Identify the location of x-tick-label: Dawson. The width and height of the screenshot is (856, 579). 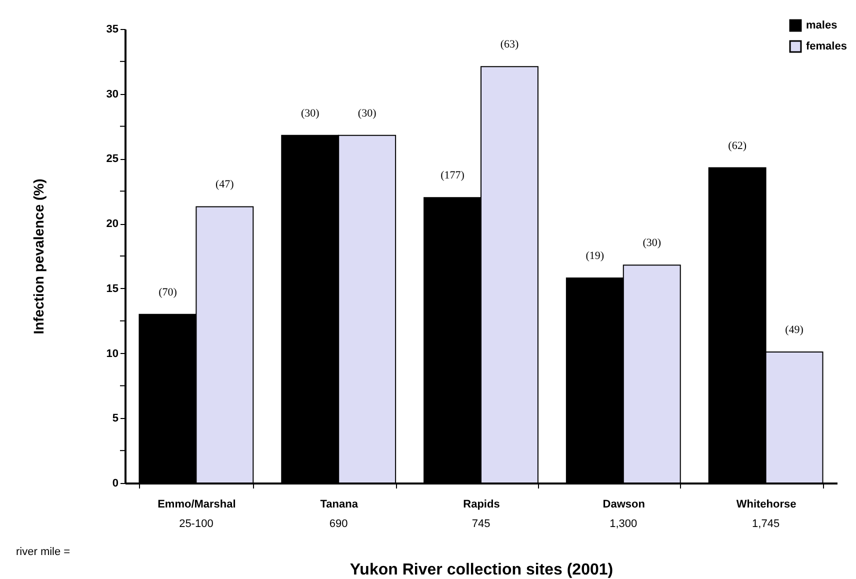
(624, 504).